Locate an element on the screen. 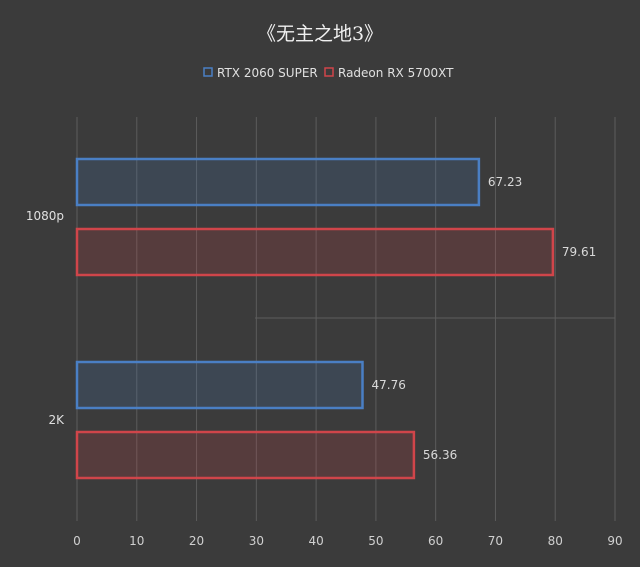 This screenshot has width=640, height=567. x-tick-label: 70 is located at coordinates (495, 541).